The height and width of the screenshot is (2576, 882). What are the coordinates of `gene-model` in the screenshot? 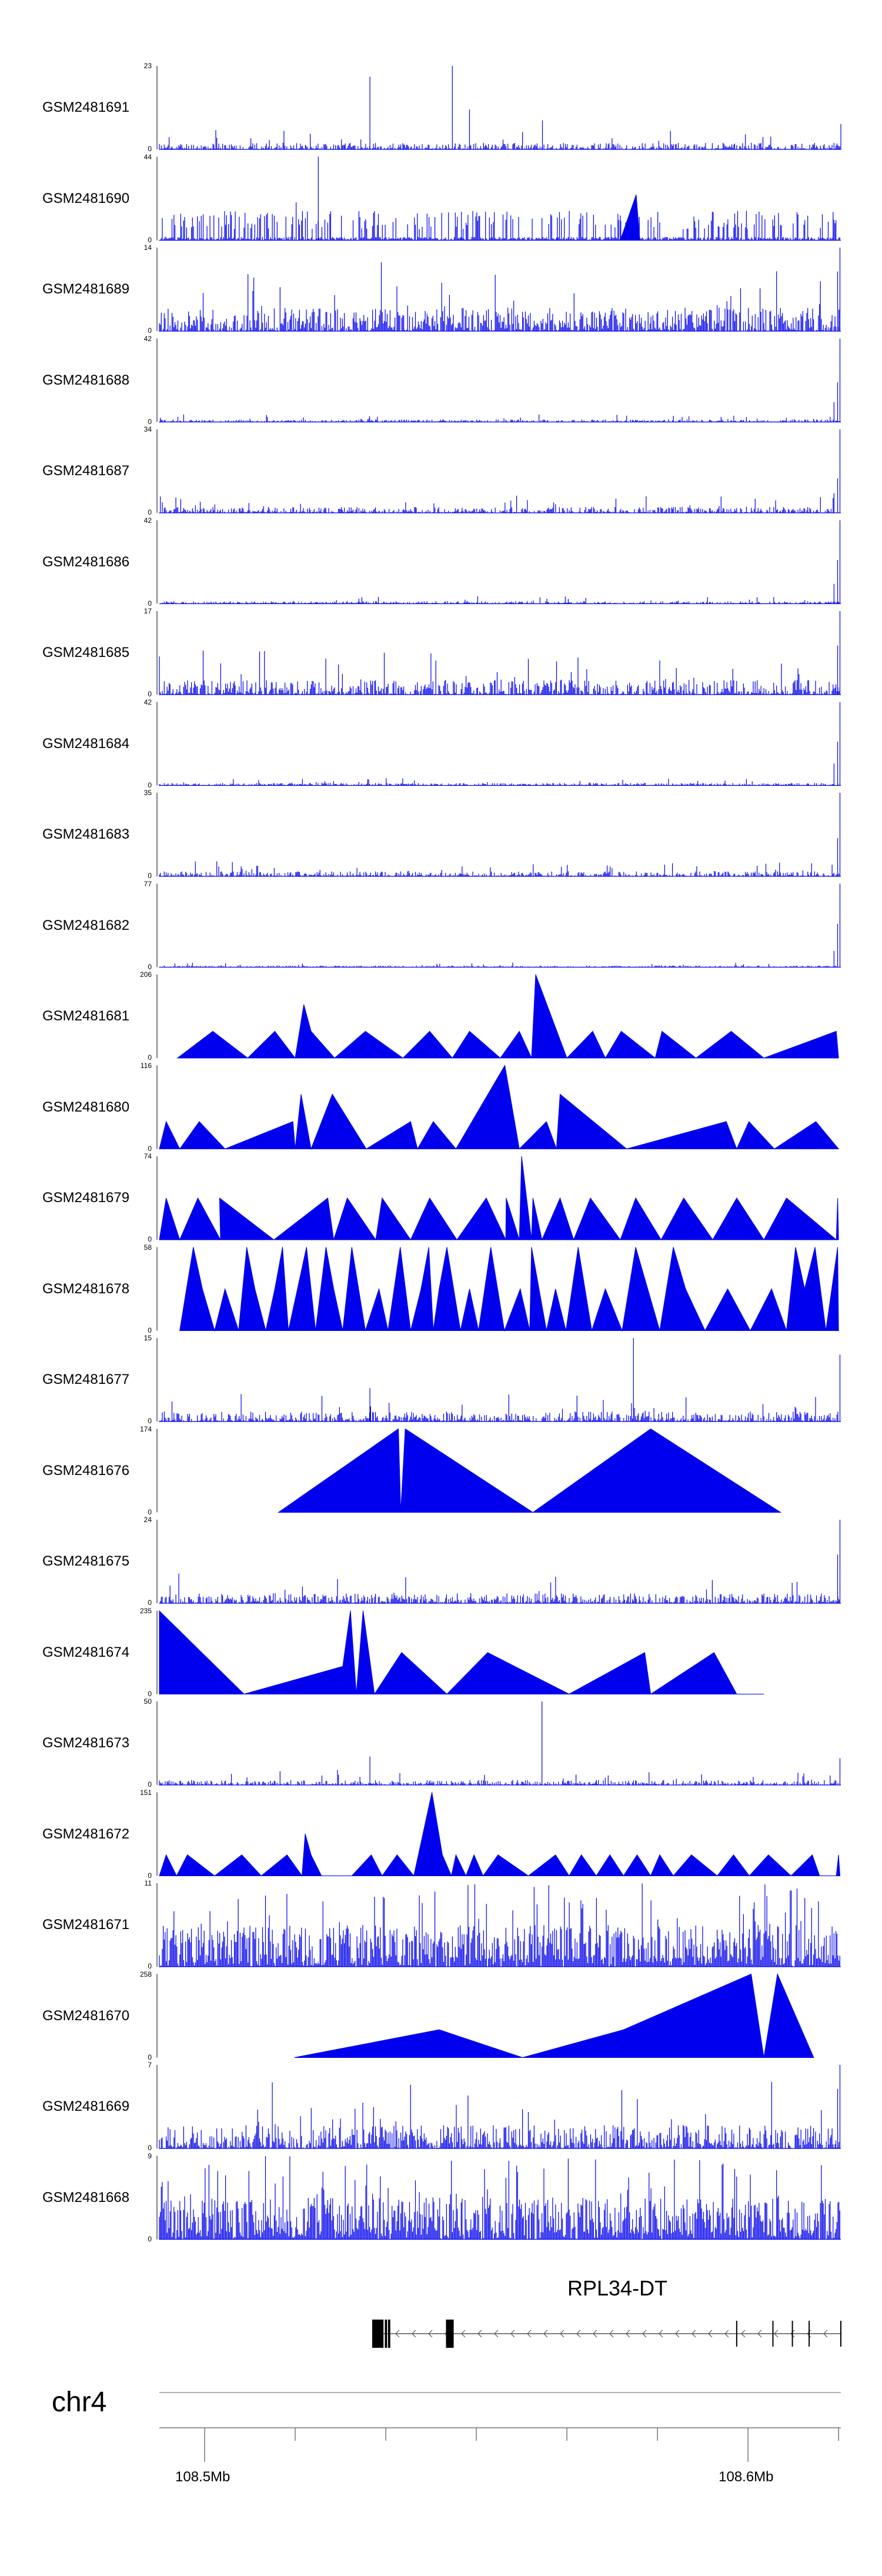 It's located at (606, 2334).